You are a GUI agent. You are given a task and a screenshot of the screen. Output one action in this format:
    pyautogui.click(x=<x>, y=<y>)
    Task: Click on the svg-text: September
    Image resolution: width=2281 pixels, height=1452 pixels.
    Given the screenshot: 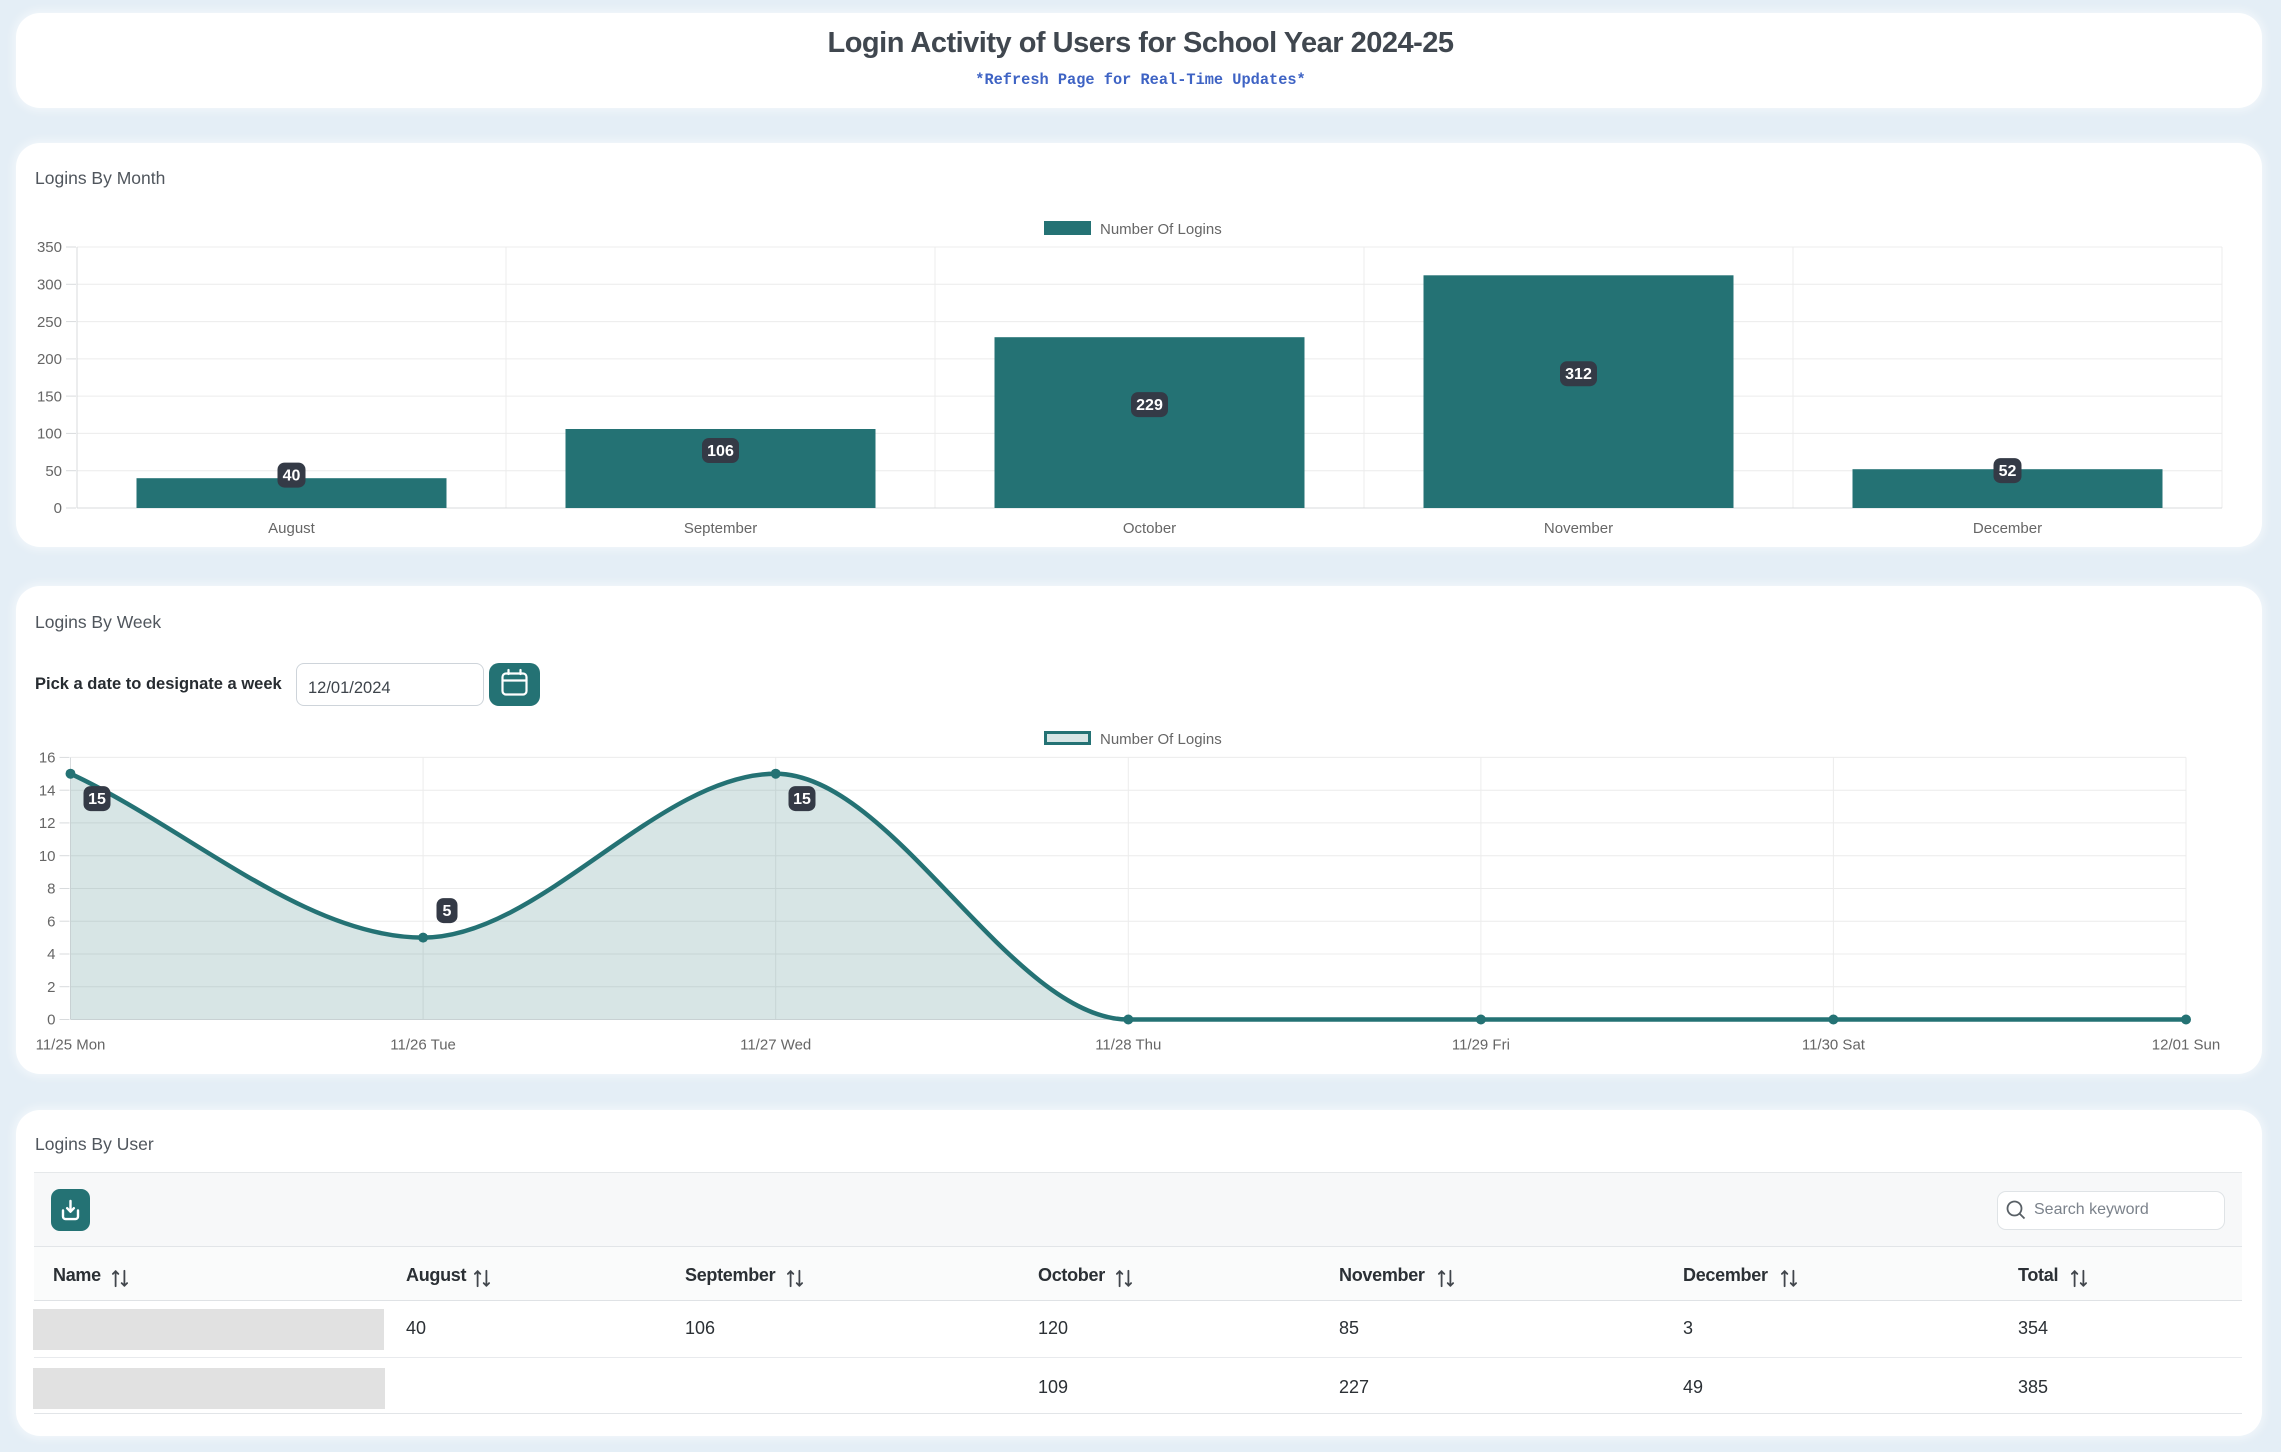 What is the action you would take?
    pyautogui.click(x=720, y=528)
    